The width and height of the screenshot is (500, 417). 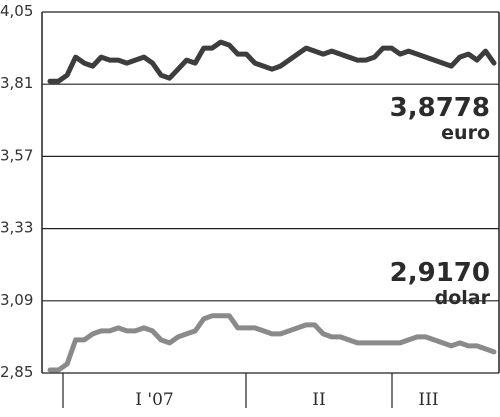 I want to click on dolar-latest-value: 2,9170, so click(x=440, y=273).